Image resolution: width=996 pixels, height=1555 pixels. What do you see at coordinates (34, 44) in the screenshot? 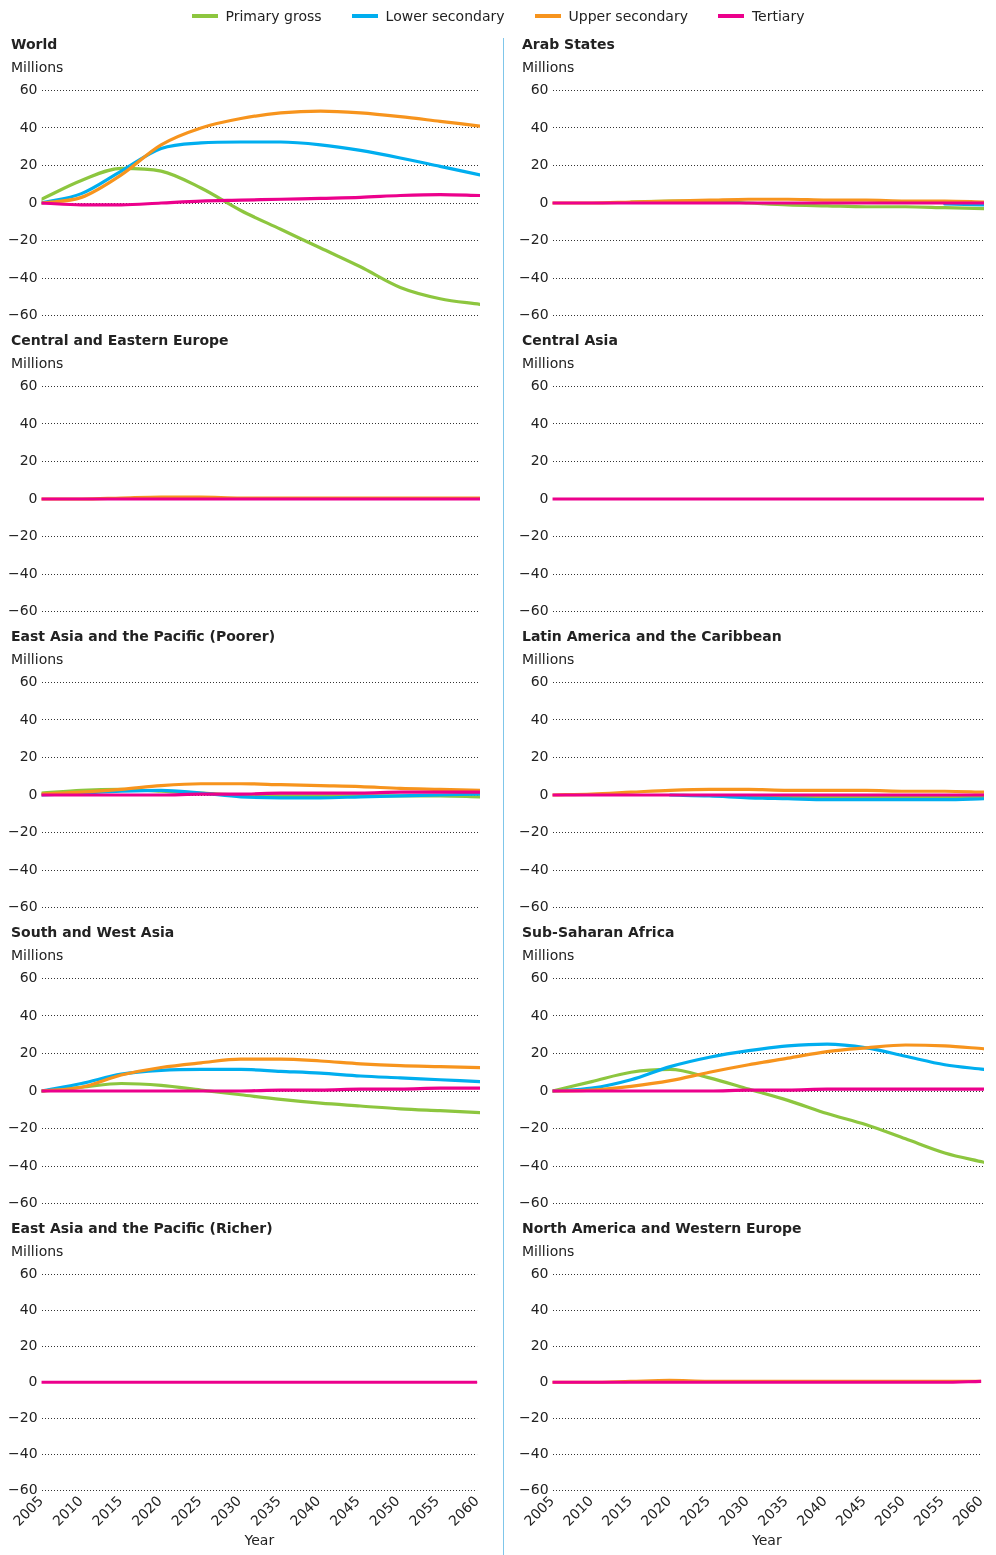
I see `chart-title: World` at bounding box center [34, 44].